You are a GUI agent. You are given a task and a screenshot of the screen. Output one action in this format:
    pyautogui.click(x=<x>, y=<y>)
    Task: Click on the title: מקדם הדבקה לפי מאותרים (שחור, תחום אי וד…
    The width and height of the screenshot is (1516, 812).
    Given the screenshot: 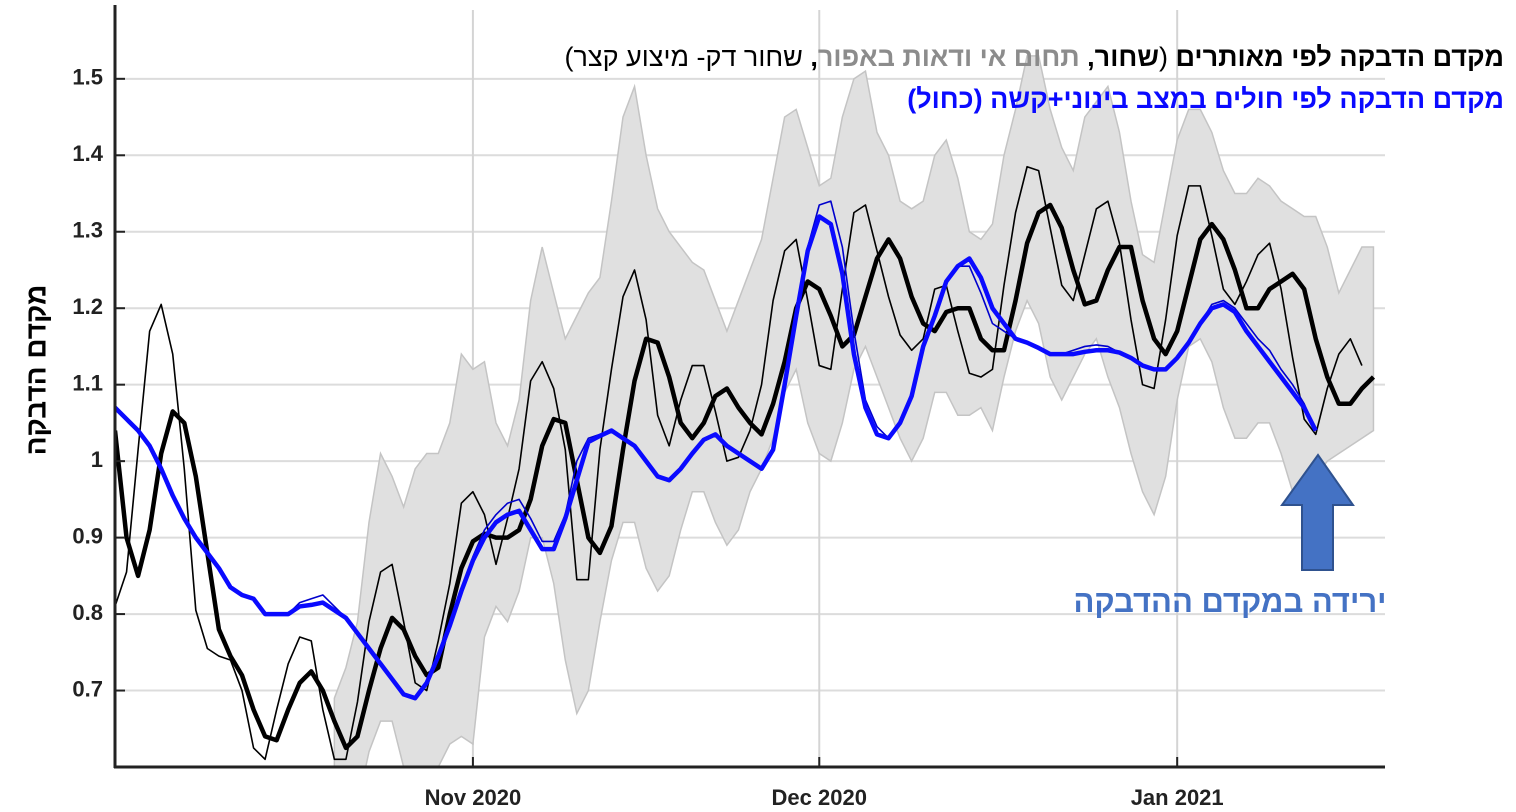 What is the action you would take?
    pyautogui.click(x=1034, y=57)
    